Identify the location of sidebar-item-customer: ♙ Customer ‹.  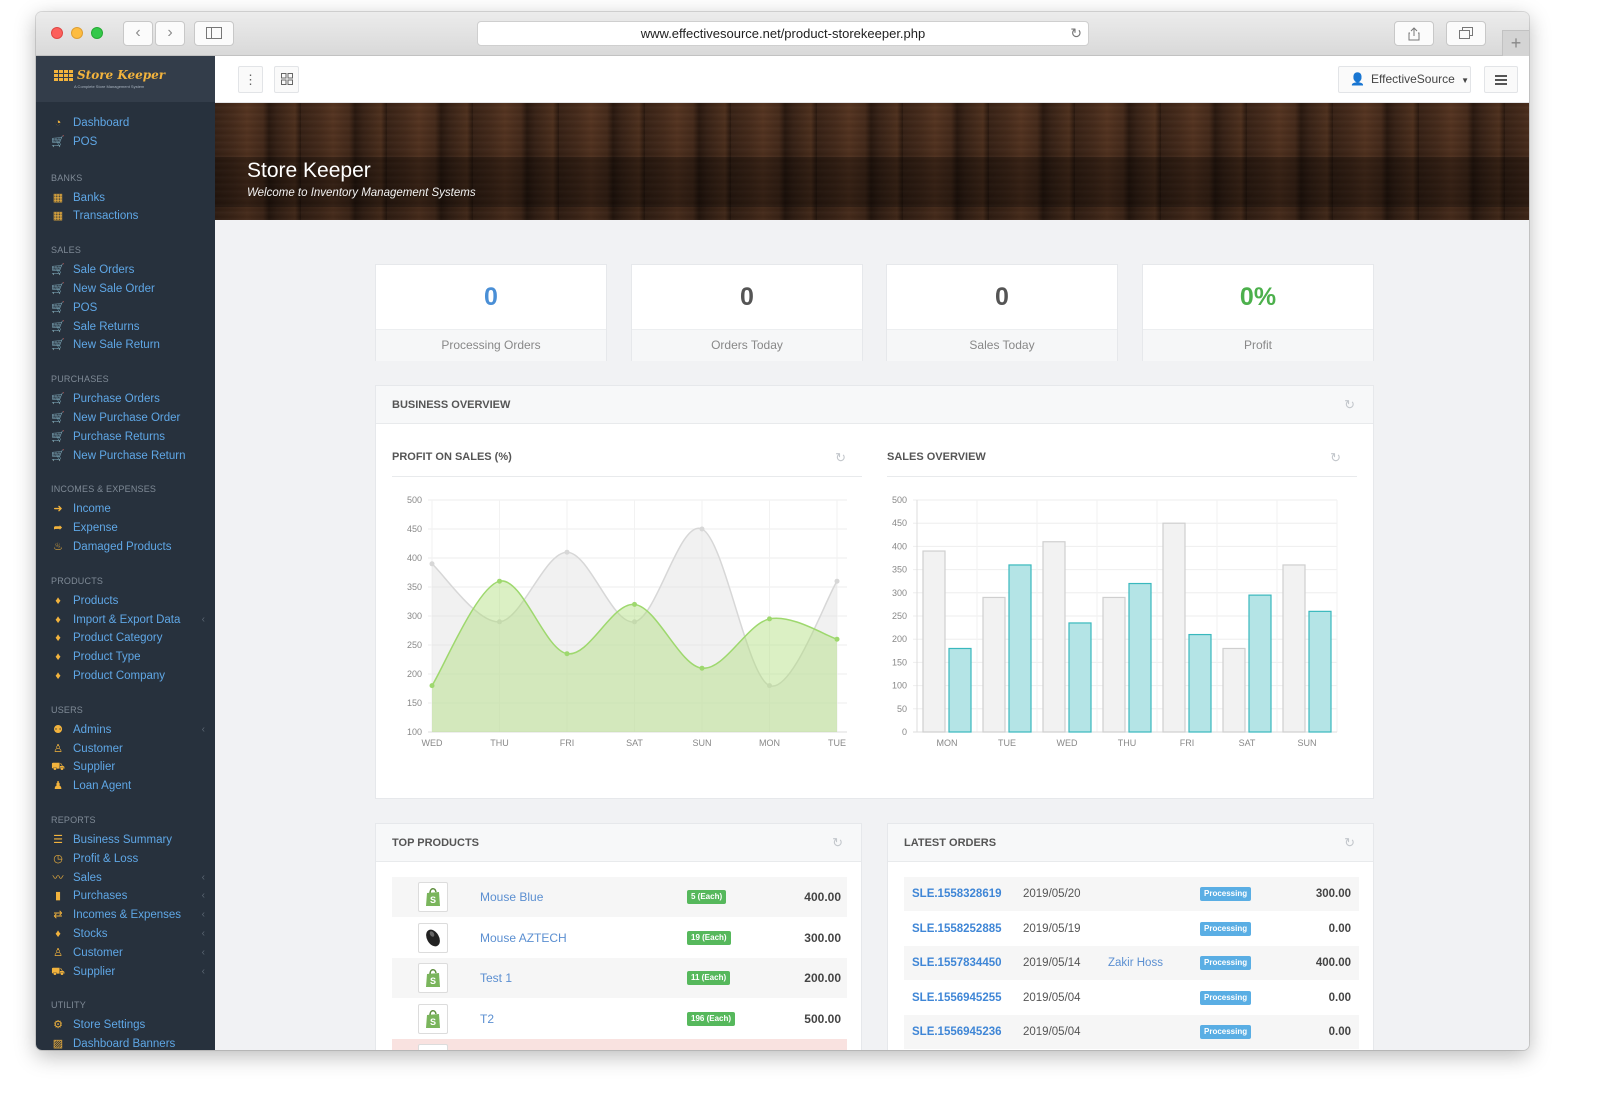
(125, 953).